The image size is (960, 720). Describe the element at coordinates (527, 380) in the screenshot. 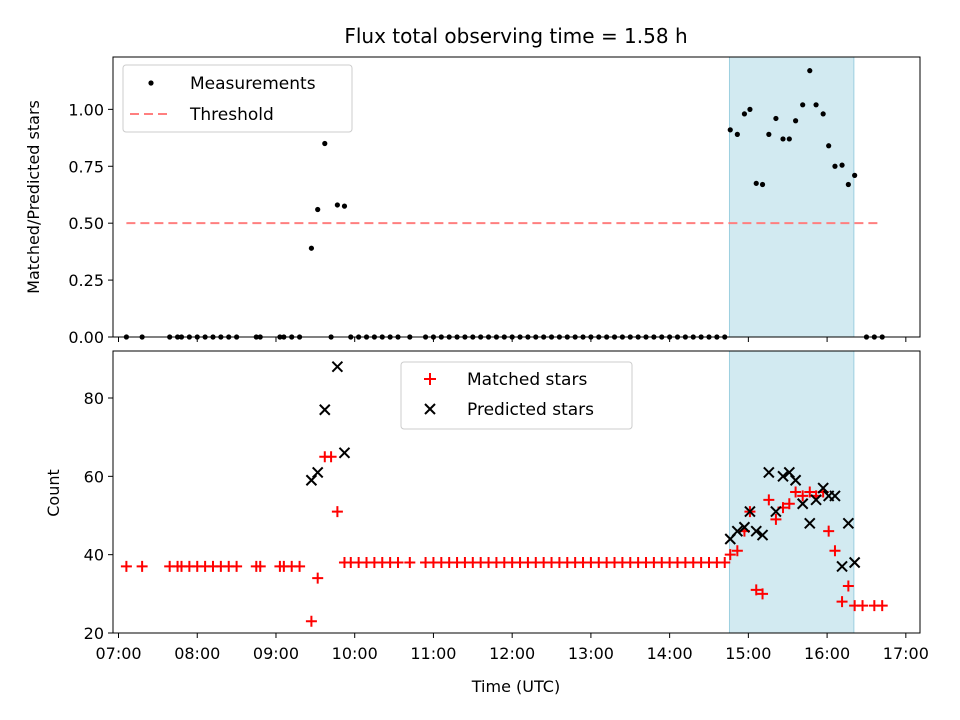

I see `legend-matched-label: Matched stars` at that location.